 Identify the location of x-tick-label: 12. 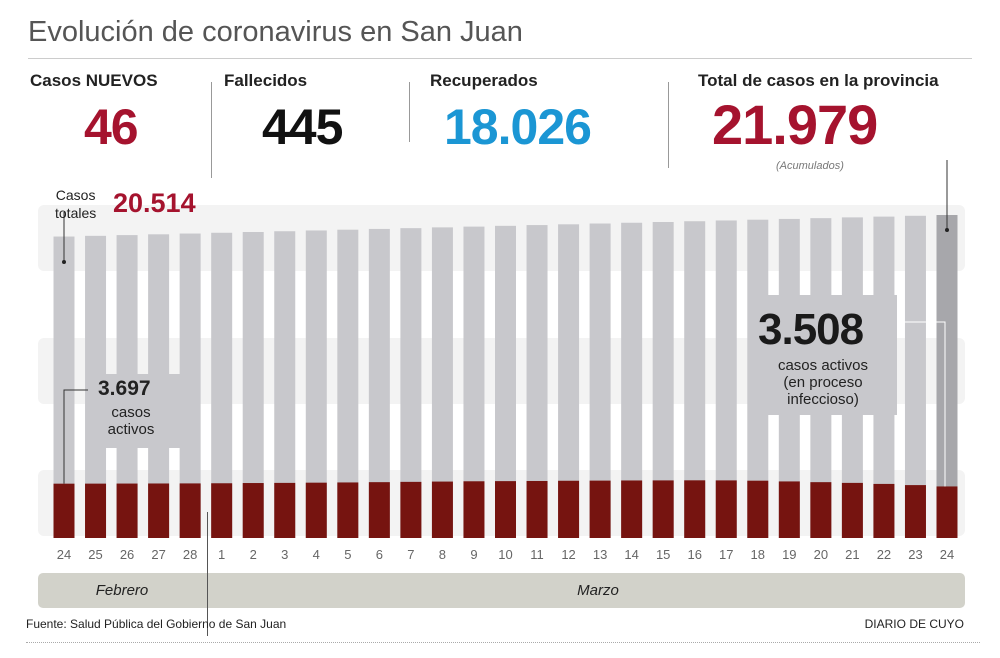
(568, 554).